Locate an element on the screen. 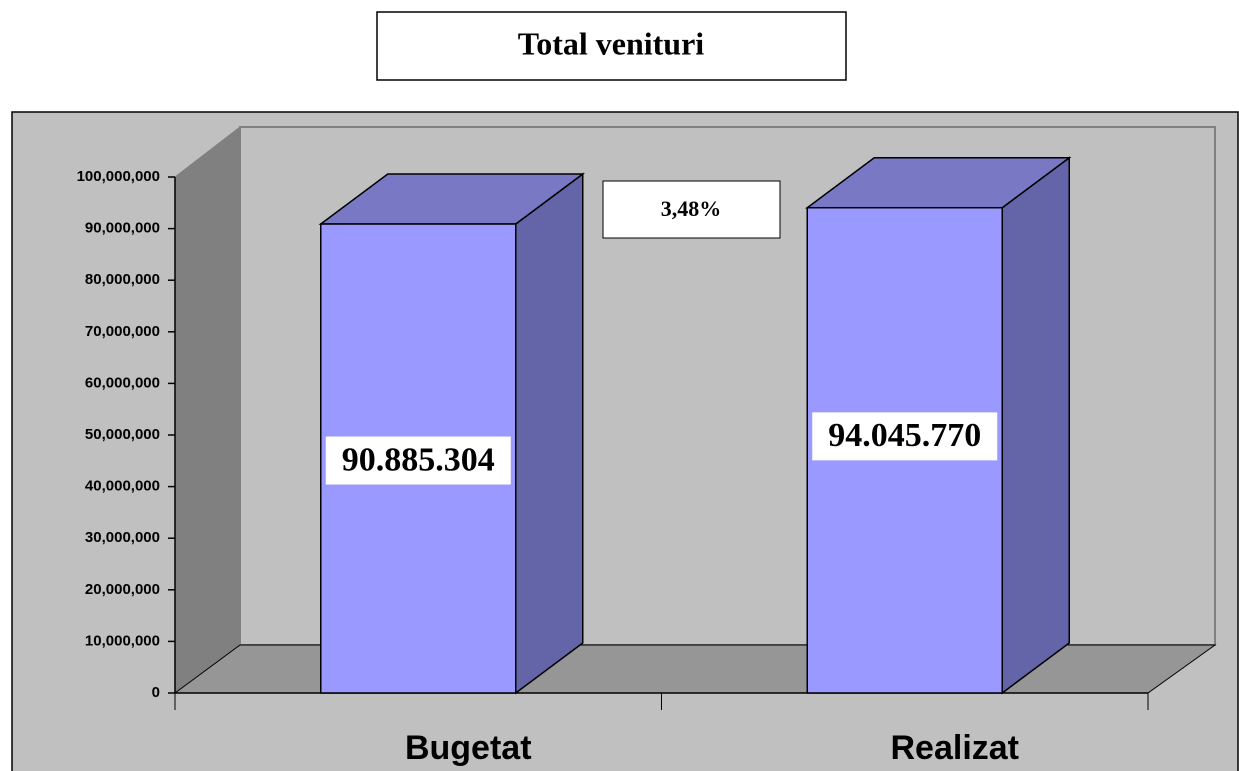 Image resolution: width=1239 pixels, height=771 pixels. y-tick-label: 80,000,000 is located at coordinates (122, 279).